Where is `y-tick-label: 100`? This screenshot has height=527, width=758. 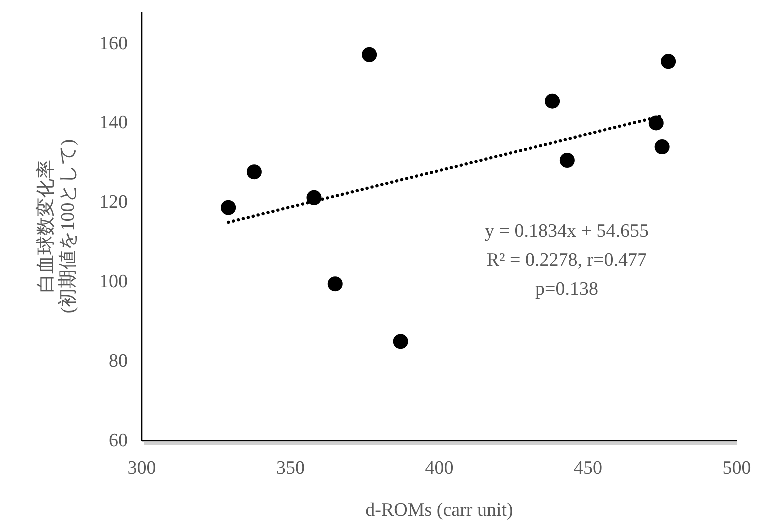
y-tick-label: 100 is located at coordinates (114, 282).